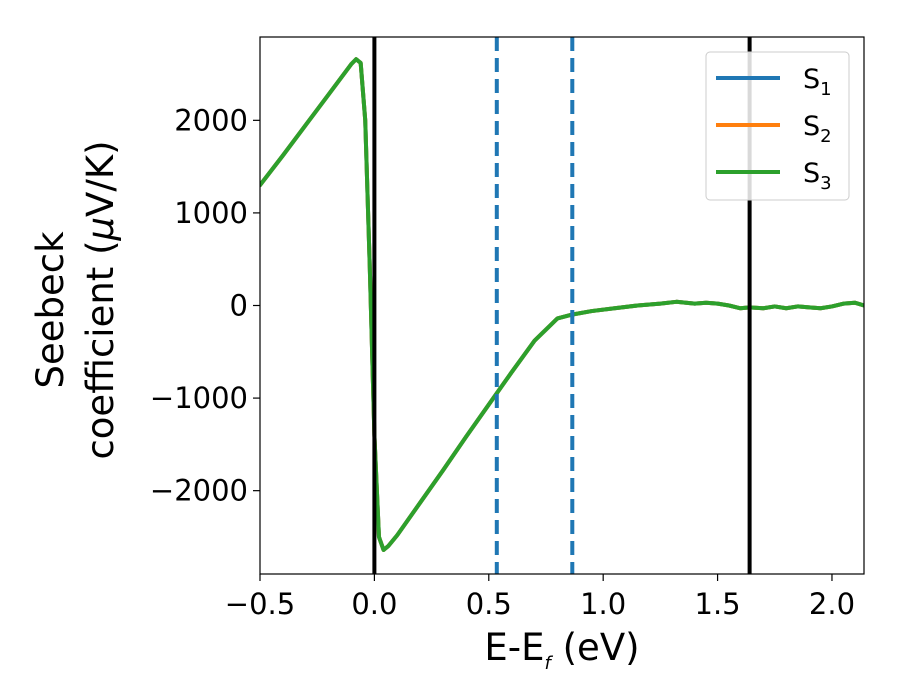 Image resolution: width=900 pixels, height=700 pixels. I want to click on y-axis-ticks: −2000 −1000 0 1000 2000, so click(205, 305).